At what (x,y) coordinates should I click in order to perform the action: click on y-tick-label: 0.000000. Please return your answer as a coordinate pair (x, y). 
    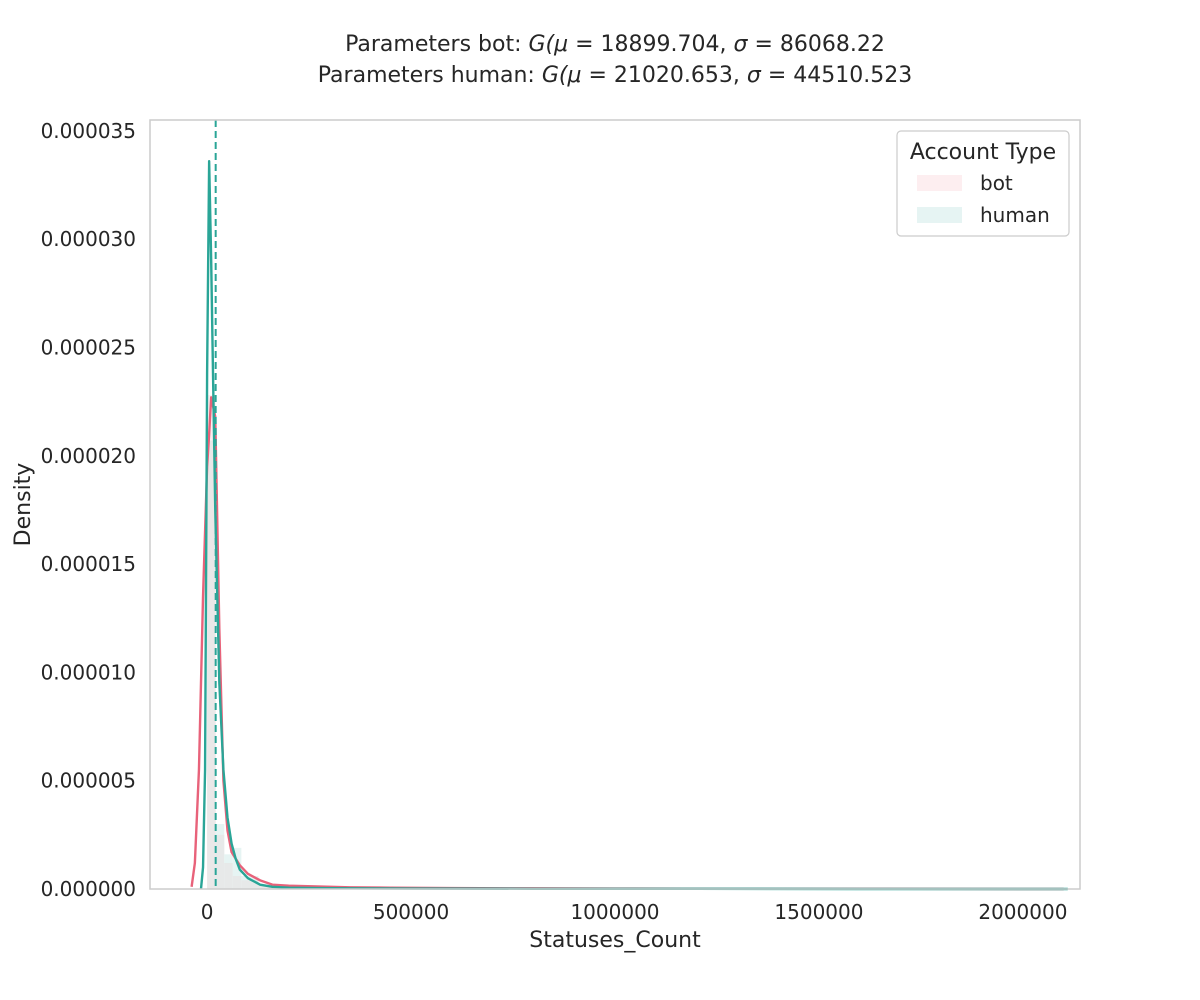
    Looking at the image, I should click on (88, 889).